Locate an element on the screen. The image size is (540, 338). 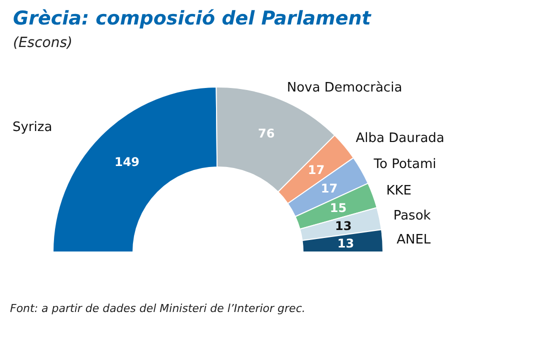
chart-subtitle: (Escons) is located at coordinates (42, 43).